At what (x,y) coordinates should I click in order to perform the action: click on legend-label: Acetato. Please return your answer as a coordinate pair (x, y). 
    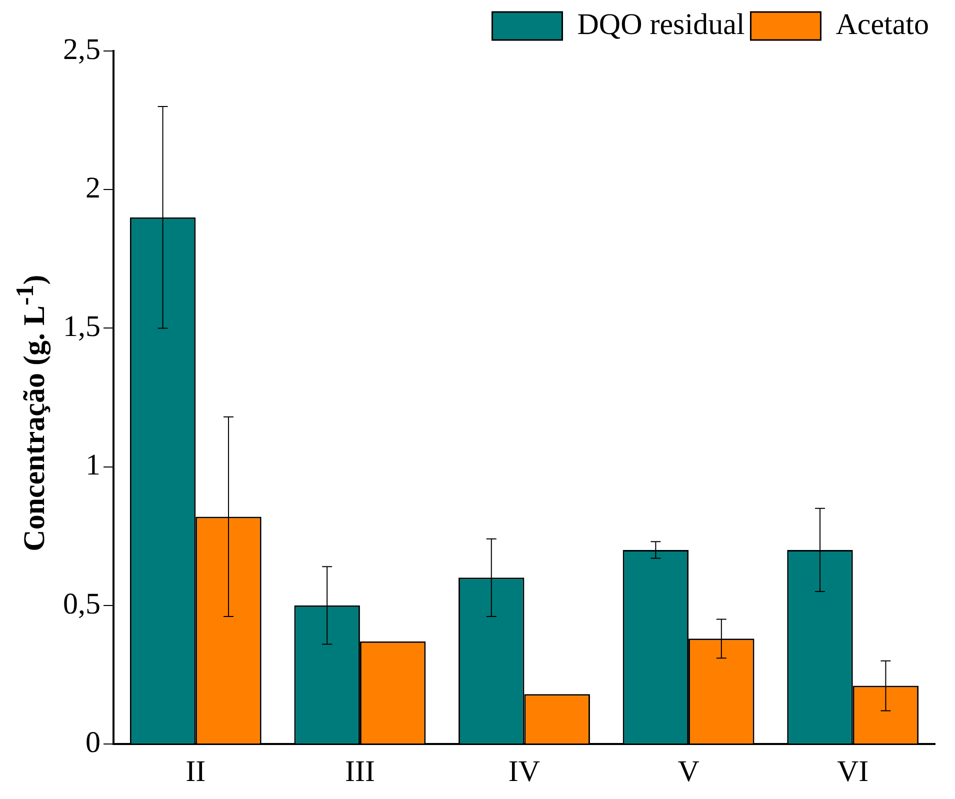
    Looking at the image, I should click on (882, 24).